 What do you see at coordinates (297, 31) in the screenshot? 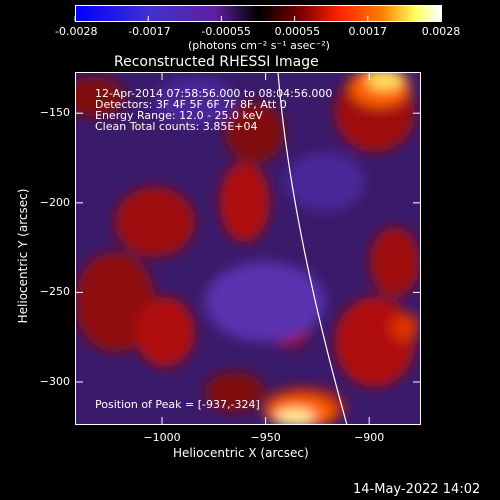
I see `colorbar-tick-label: 0.00055` at bounding box center [297, 31].